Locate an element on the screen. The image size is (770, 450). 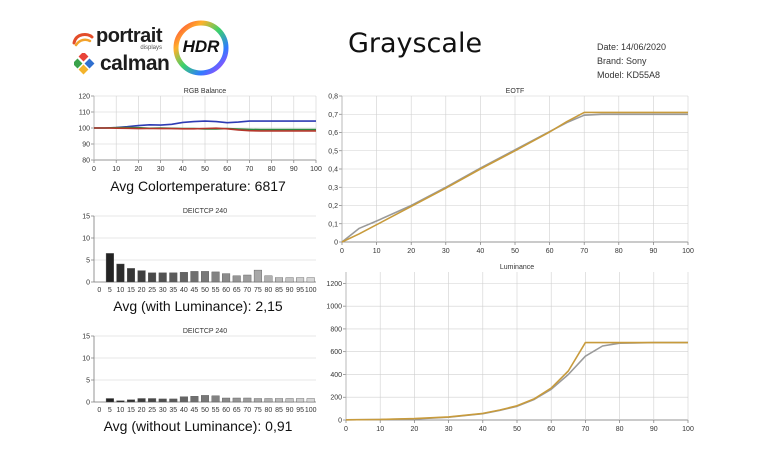
calman-diamond-icon is located at coordinates (84, 64).